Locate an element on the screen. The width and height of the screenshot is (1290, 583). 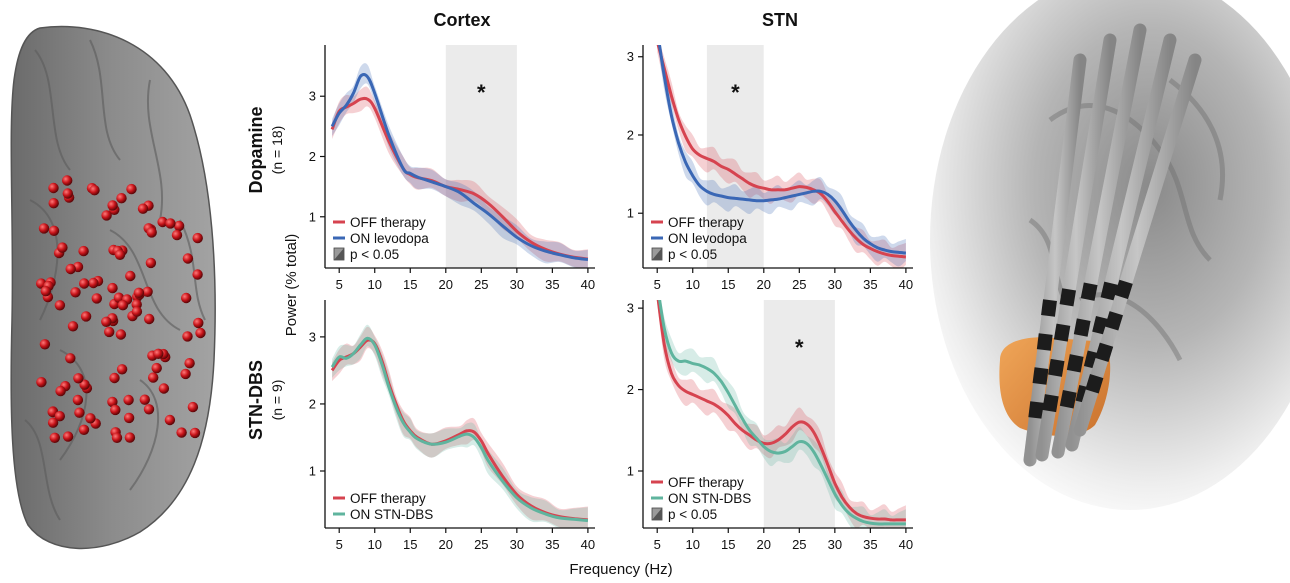
legend-label: ON levodopa is located at coordinates (707, 238).